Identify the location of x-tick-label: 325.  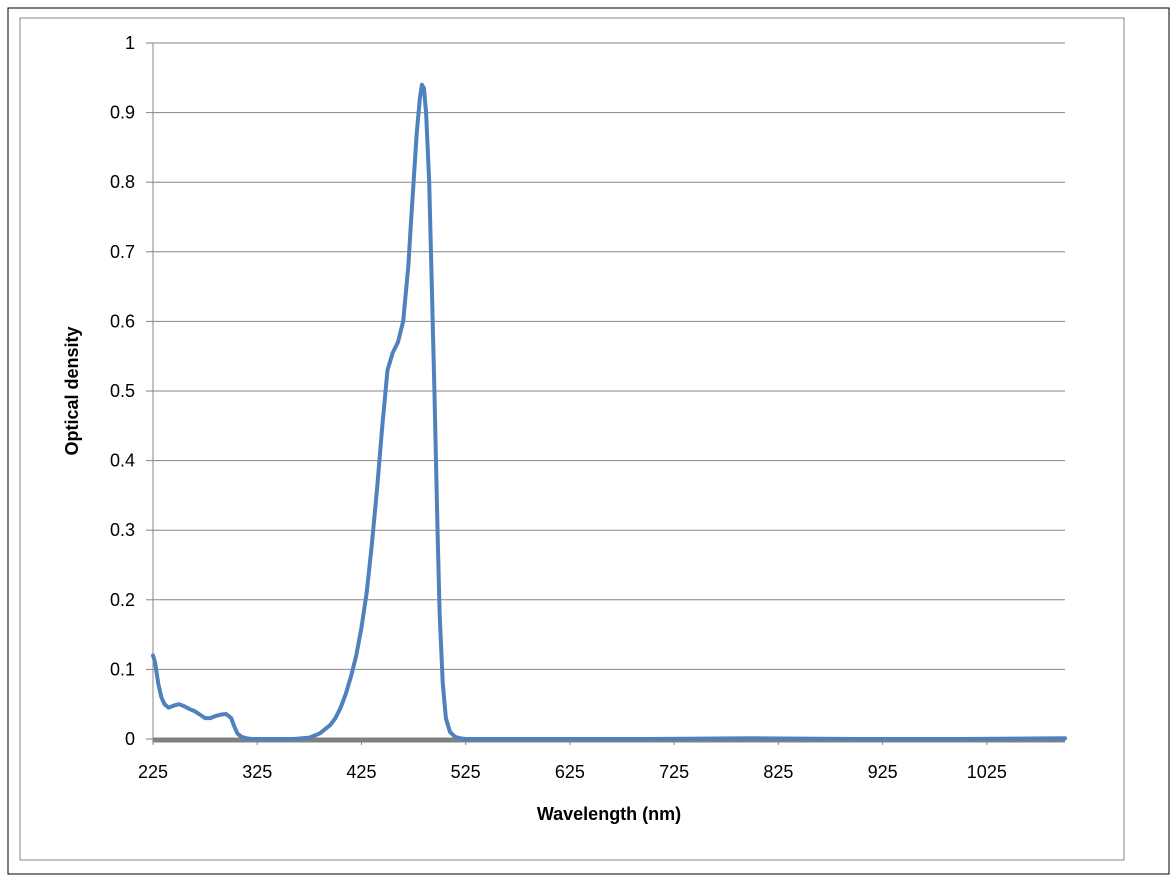
(257, 772).